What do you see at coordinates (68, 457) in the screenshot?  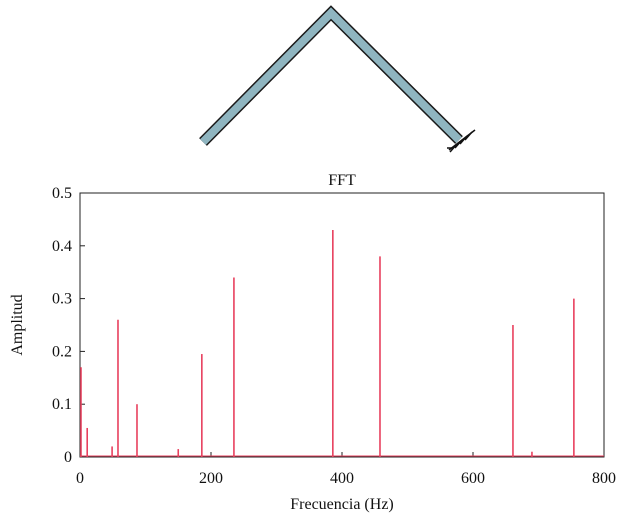 I see `y-tick-label: 0` at bounding box center [68, 457].